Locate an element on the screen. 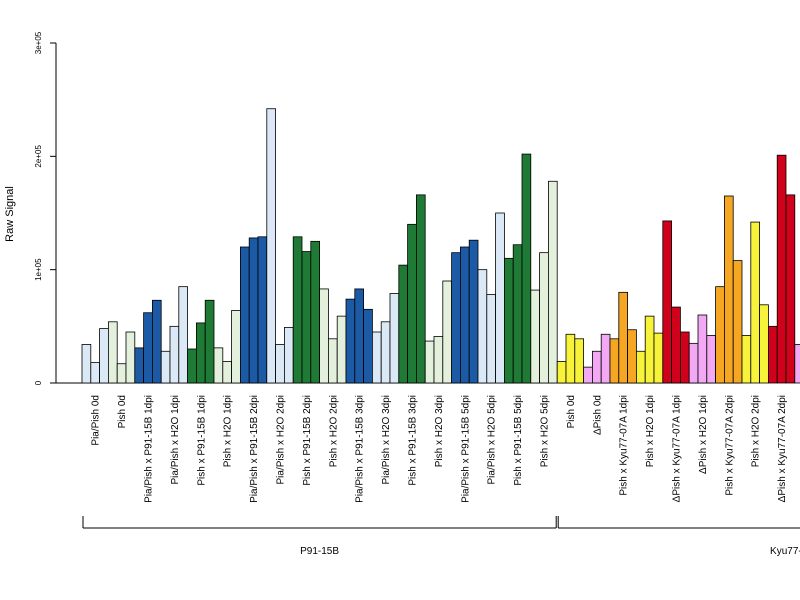  category-label: ΔPish x H2O 1dpi is located at coordinates (703, 434).